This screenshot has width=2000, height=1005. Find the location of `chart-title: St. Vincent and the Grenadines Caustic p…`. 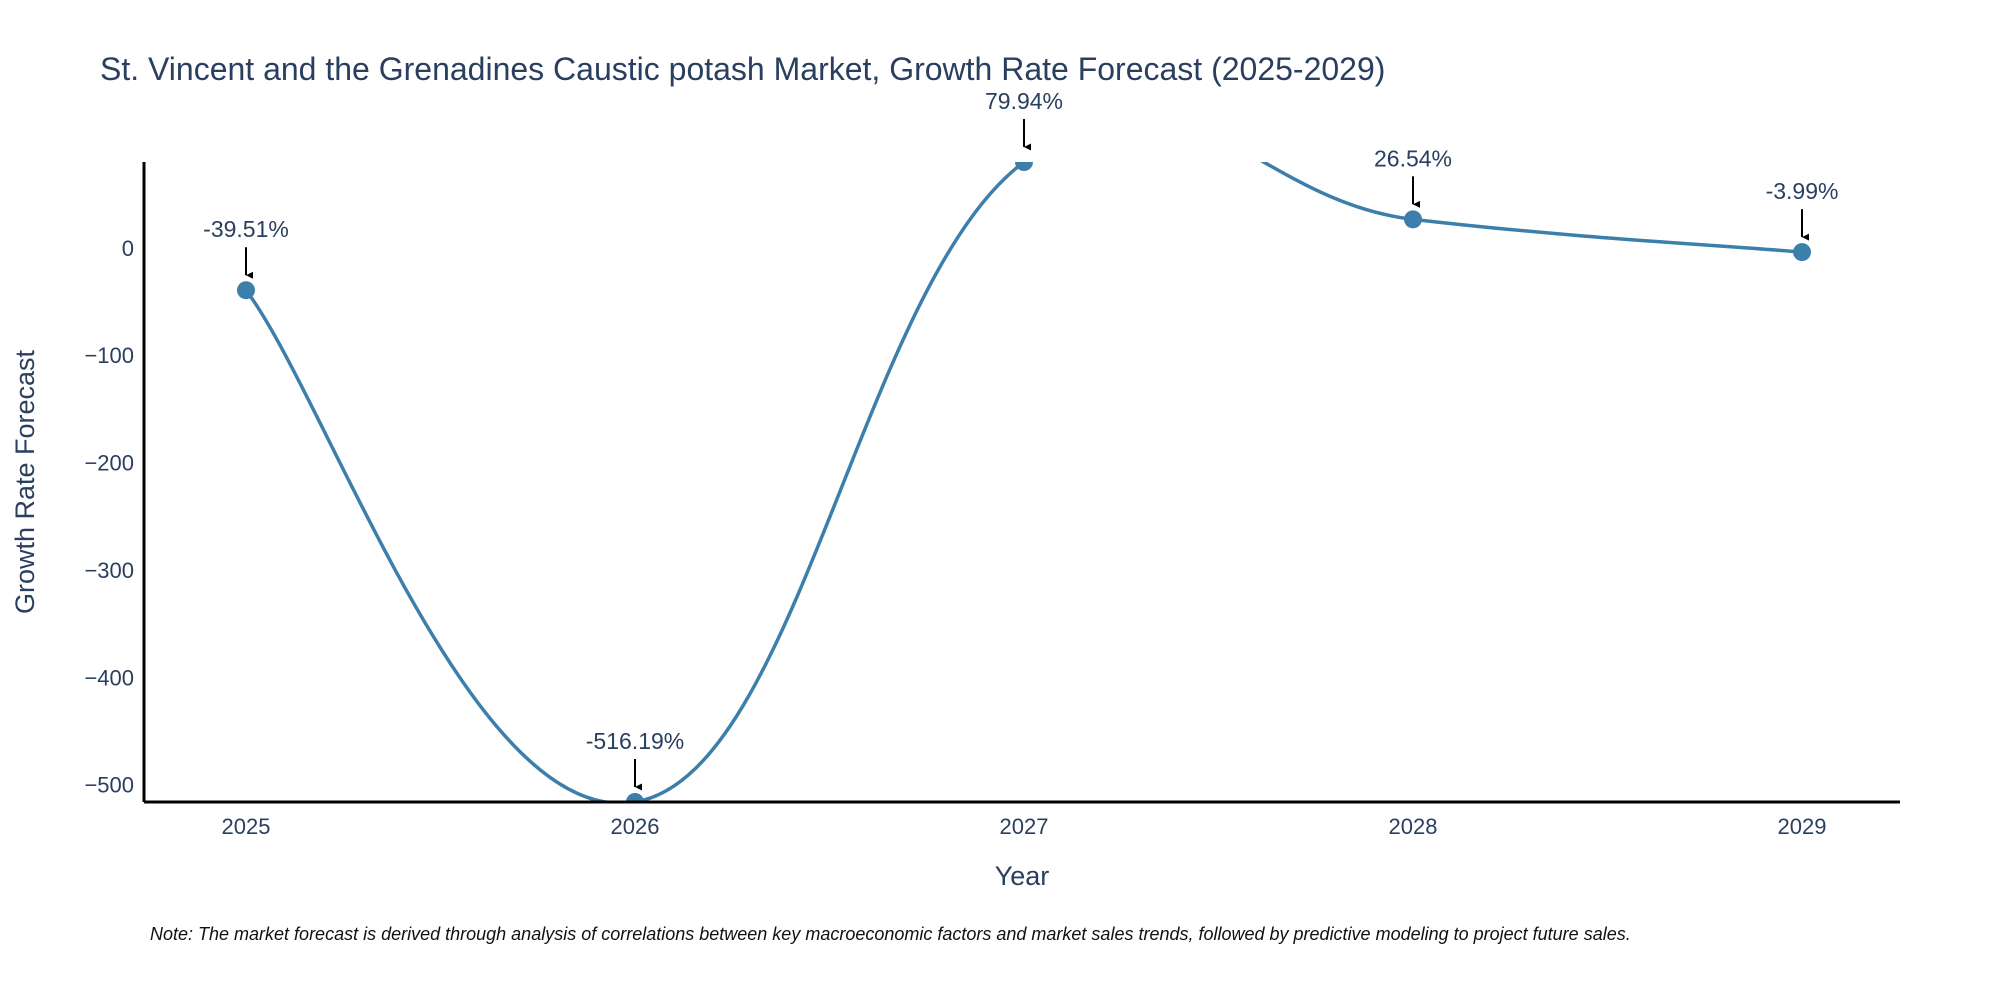

chart-title: St. Vincent and the Grenadines Caustic p… is located at coordinates (742, 69).